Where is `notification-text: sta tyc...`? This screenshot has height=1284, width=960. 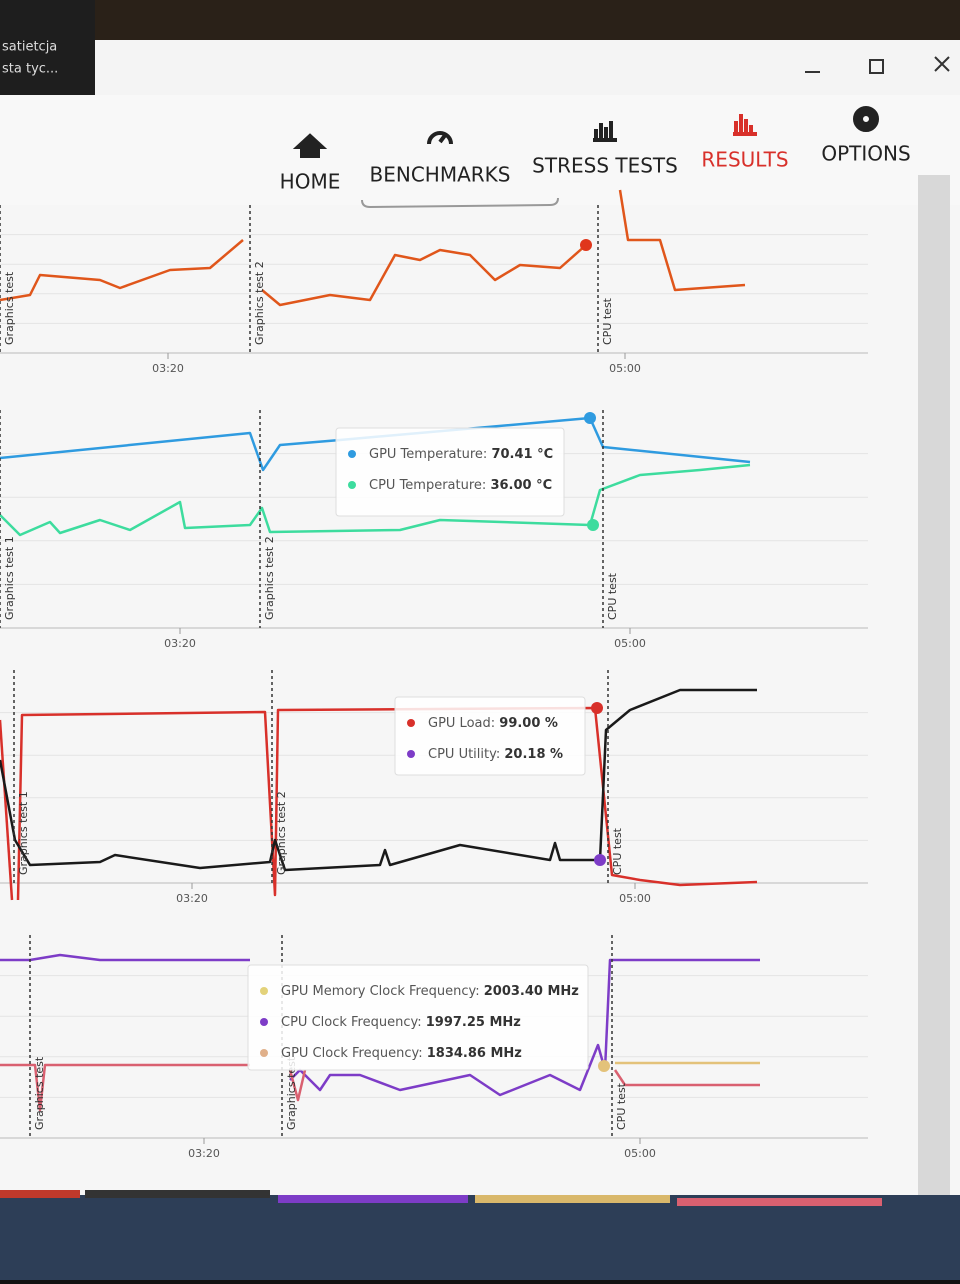
notification-text: sta tyc... is located at coordinates (30, 69).